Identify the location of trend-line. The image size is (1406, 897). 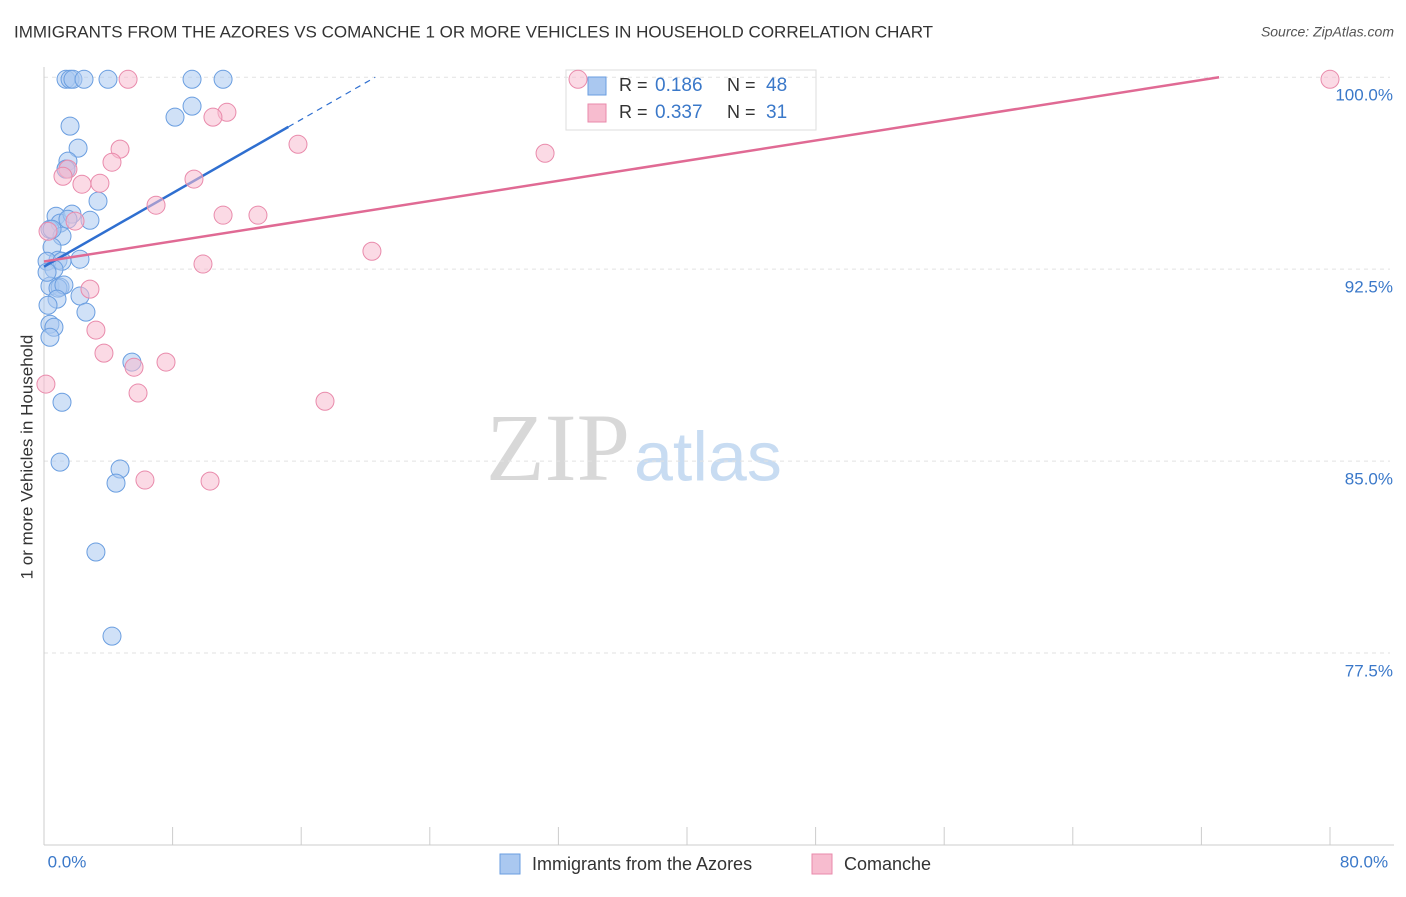
(166, 196).